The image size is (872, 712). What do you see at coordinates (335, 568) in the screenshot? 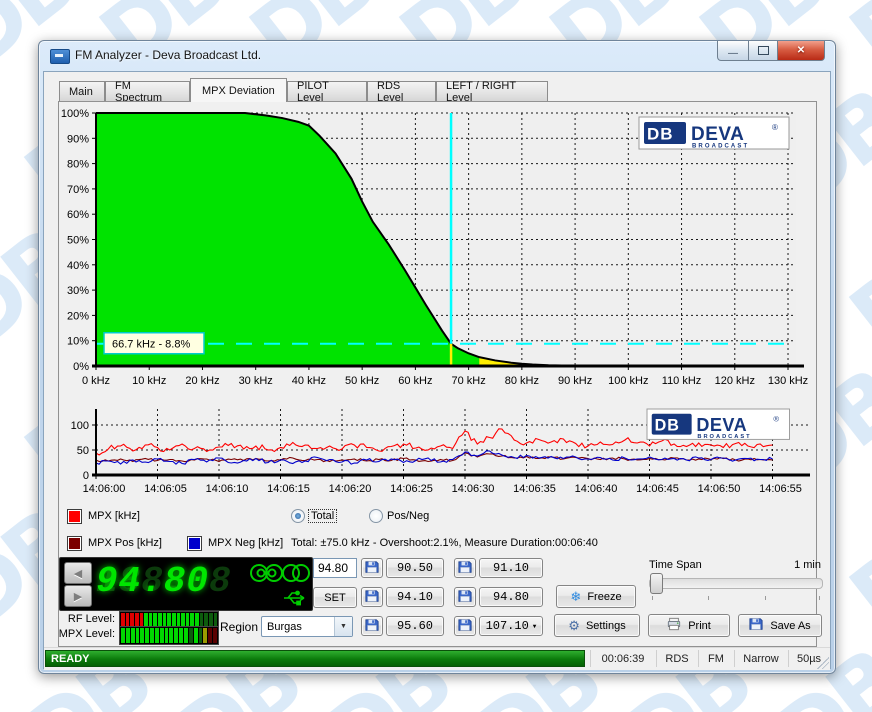
I see `frequency-input: 94.80` at bounding box center [335, 568].